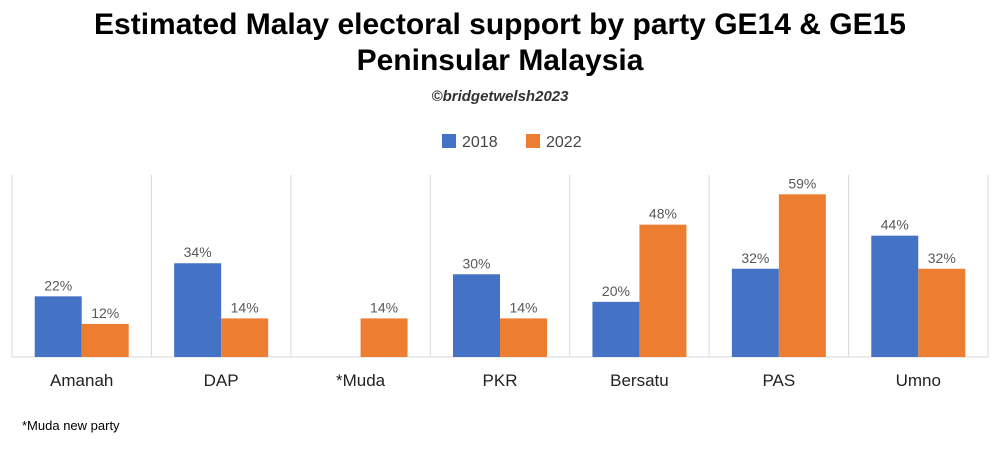 The height and width of the screenshot is (462, 1000). Describe the element at coordinates (476, 315) in the screenshot. I see `bar-2018-pkr` at that location.